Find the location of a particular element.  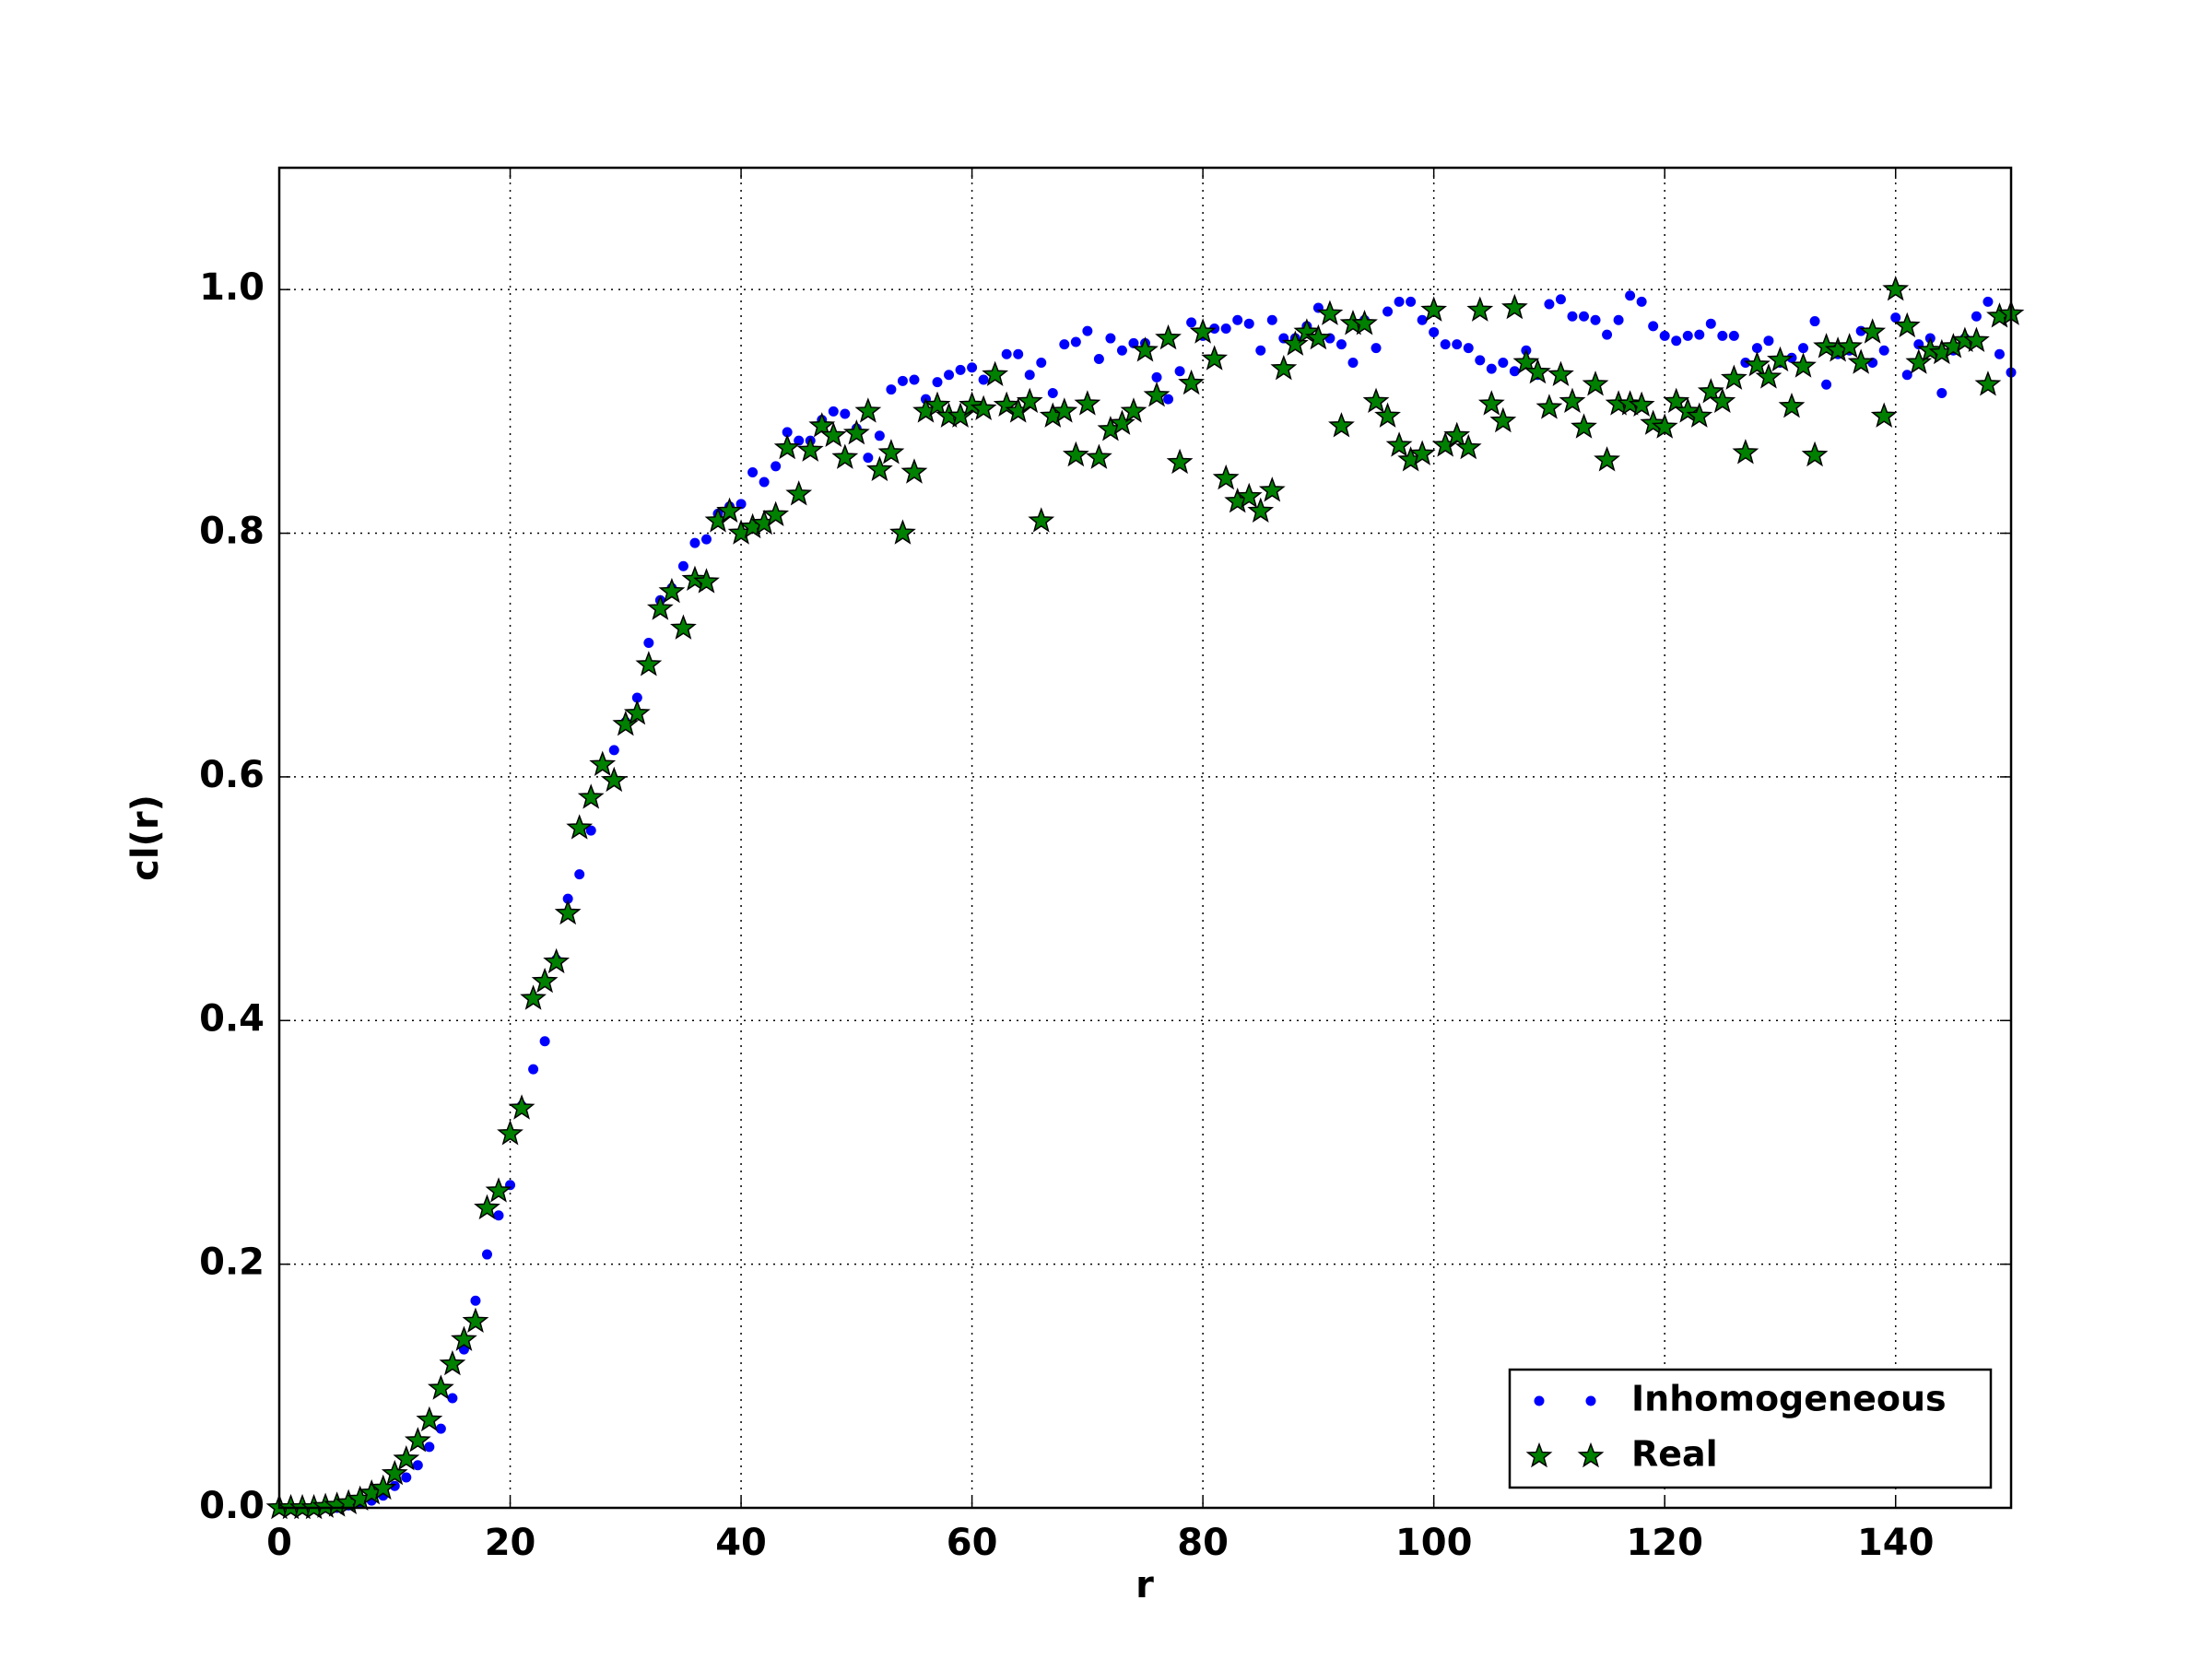

legend-box is located at coordinates (1750, 1428).